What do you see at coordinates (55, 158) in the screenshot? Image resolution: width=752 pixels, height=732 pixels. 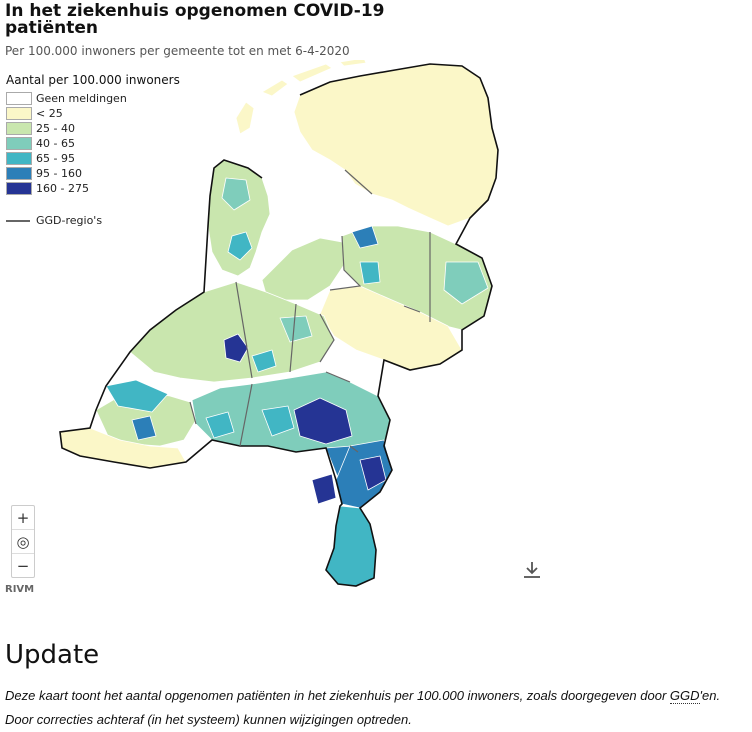 I see `legend-label: 65 - 95` at bounding box center [55, 158].